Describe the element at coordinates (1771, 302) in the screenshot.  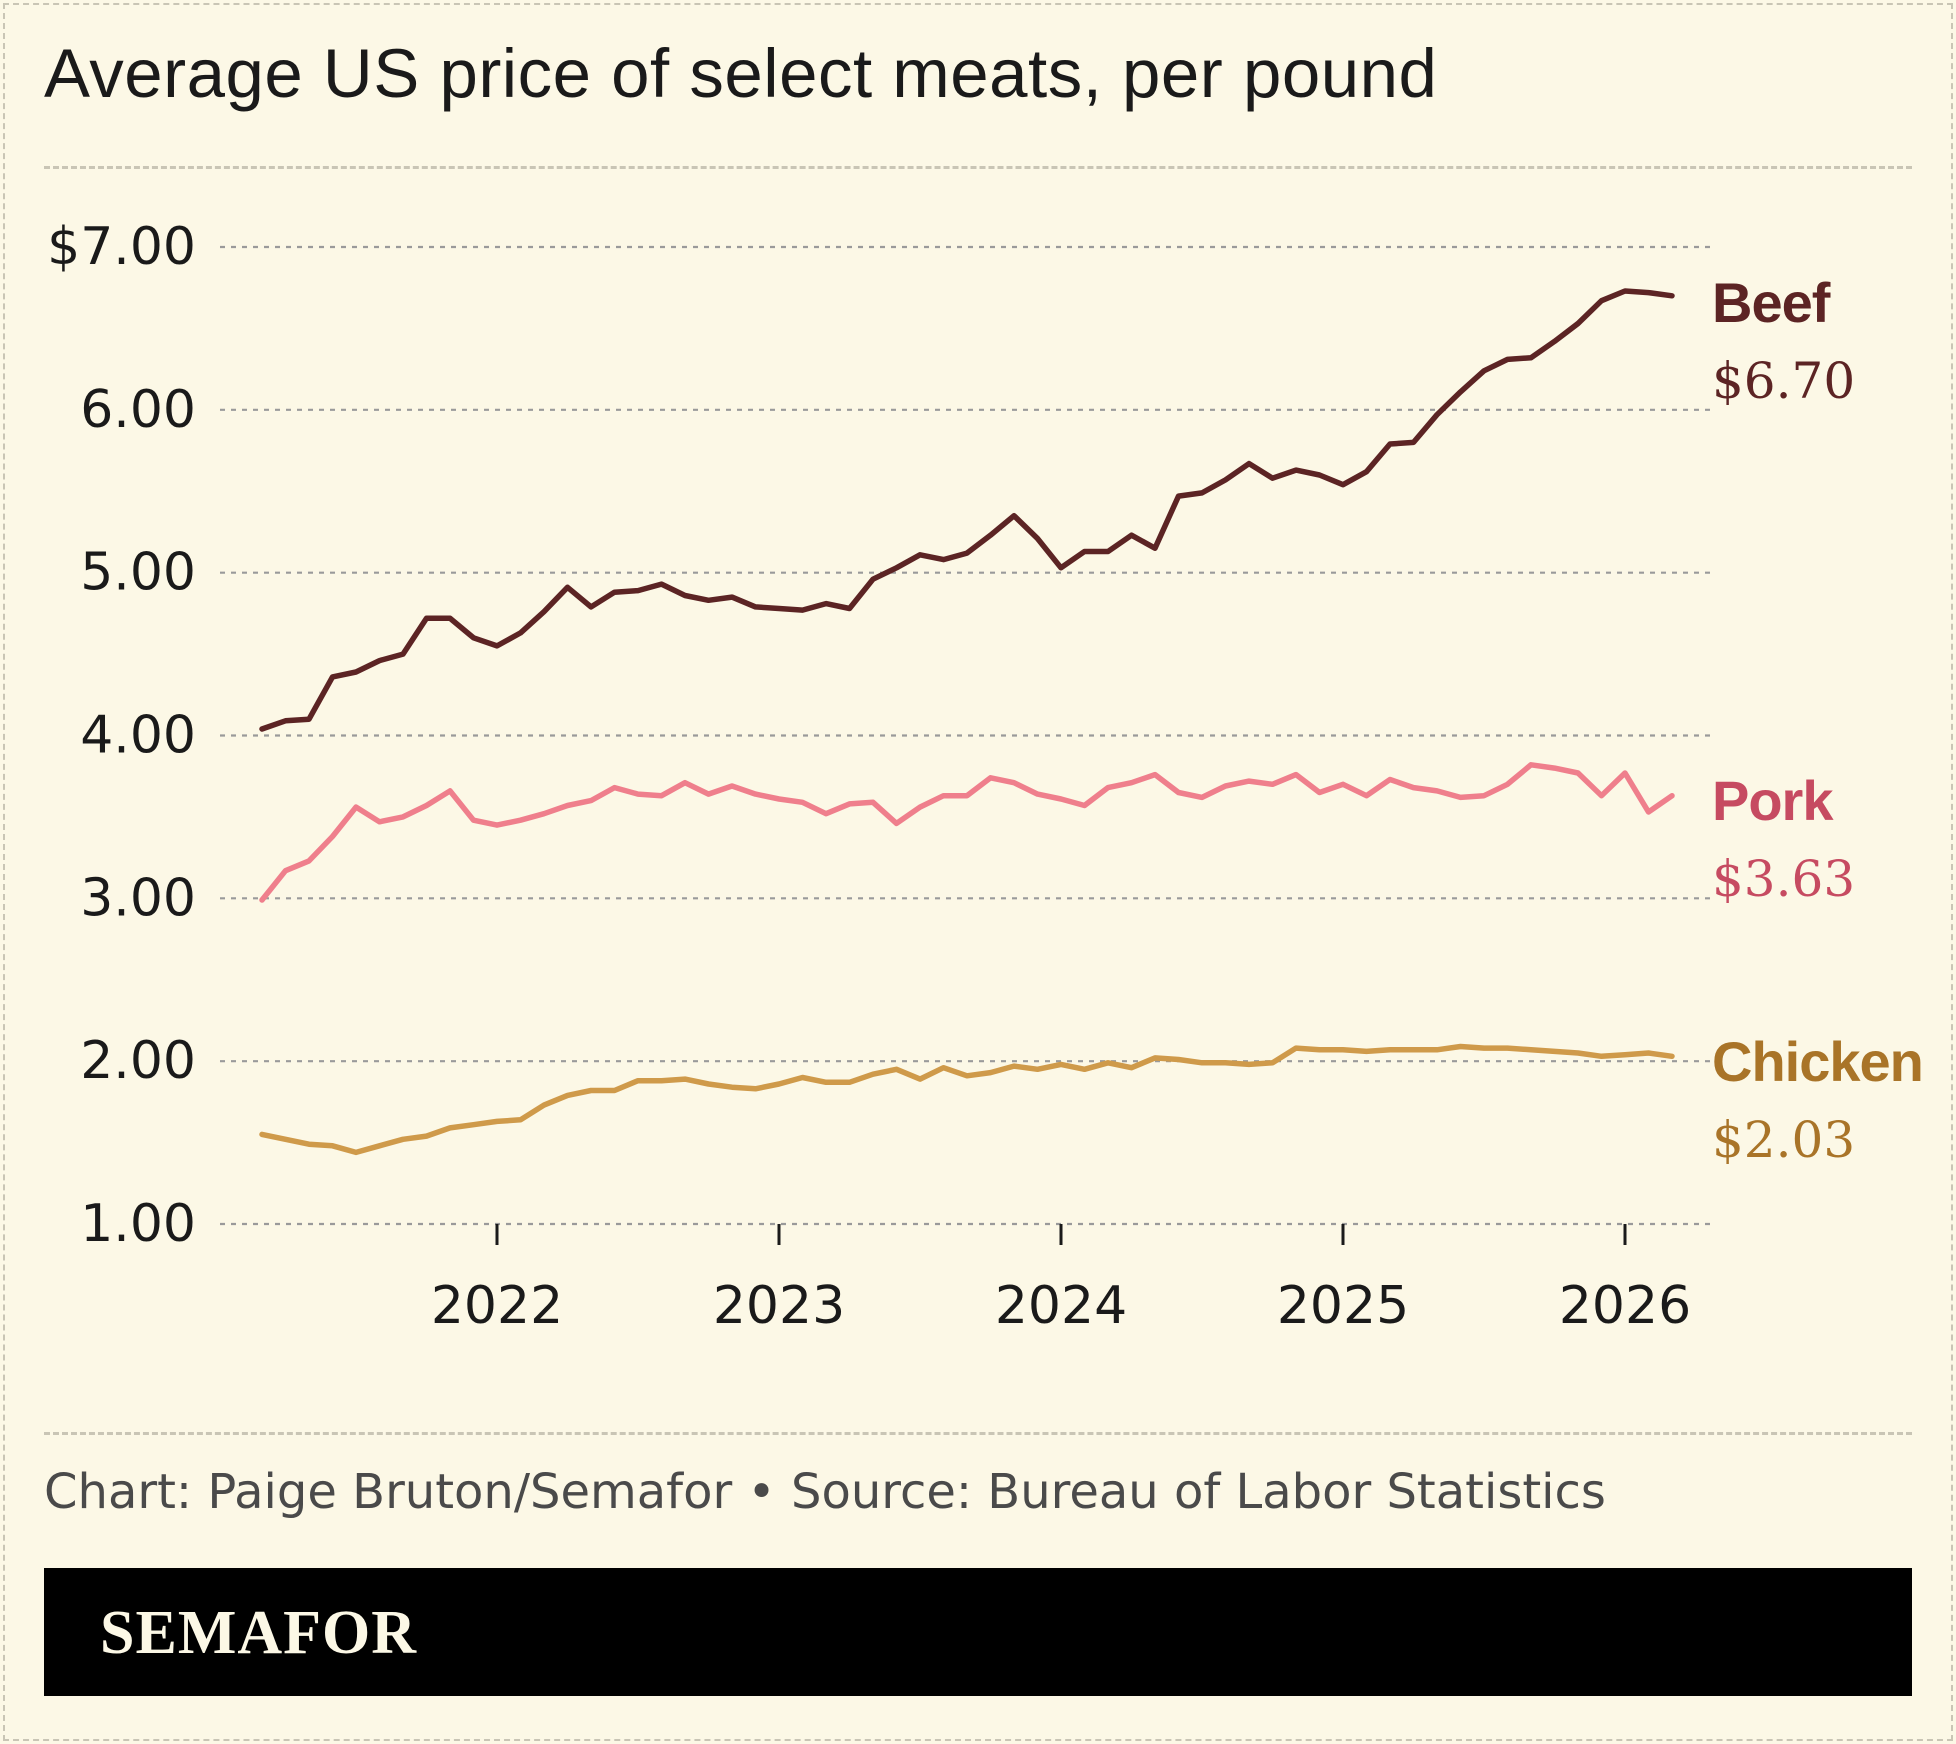
I see `series-name-label-beef: Beef` at that location.